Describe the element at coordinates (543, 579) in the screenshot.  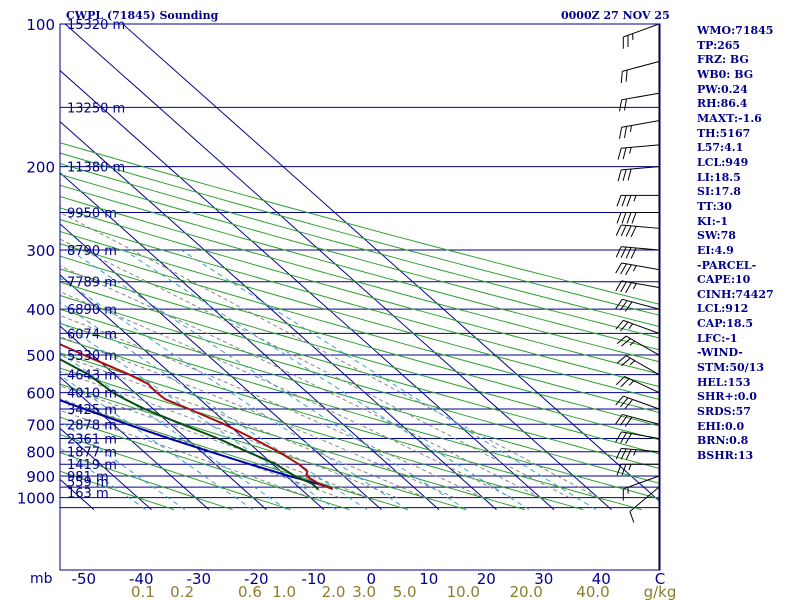
I see `temperature-tick-label: 30` at that location.